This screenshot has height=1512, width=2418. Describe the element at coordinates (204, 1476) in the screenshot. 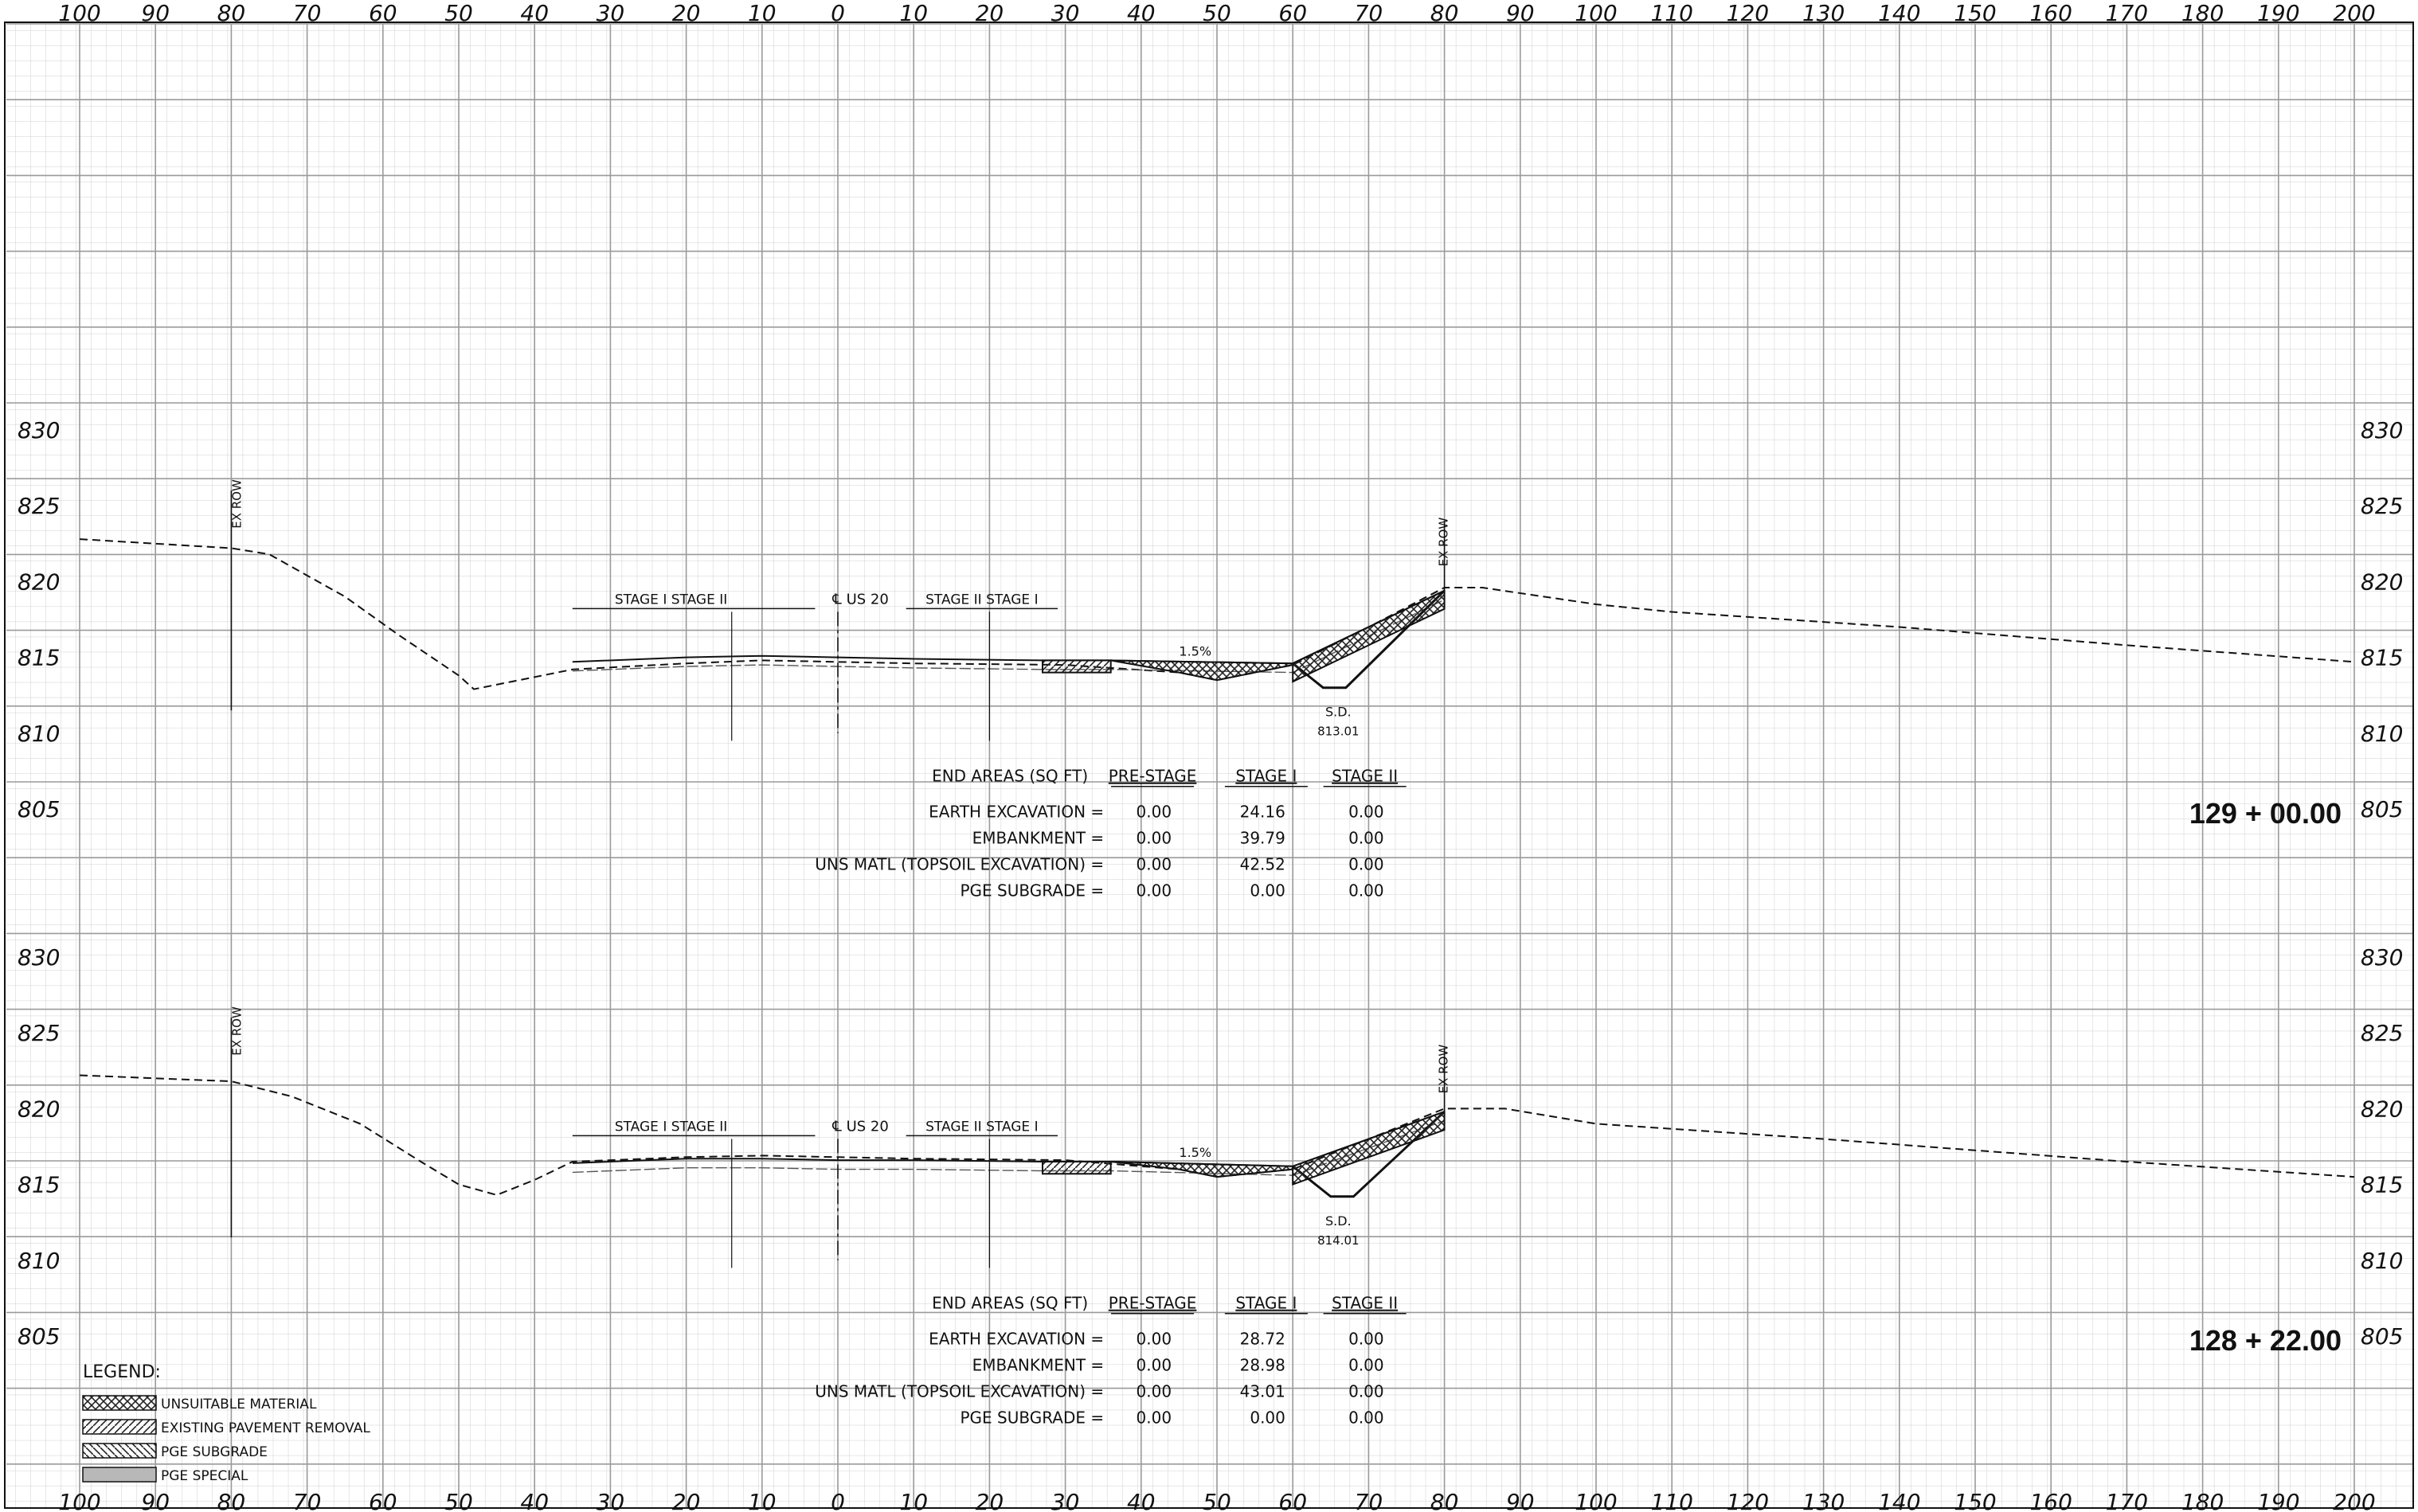

I see `legend-item-label: PGE SPECIAL` at that location.